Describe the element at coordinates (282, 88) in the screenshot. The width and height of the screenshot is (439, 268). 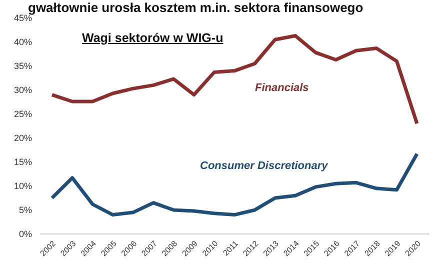
I see `series-label: Financials` at that location.